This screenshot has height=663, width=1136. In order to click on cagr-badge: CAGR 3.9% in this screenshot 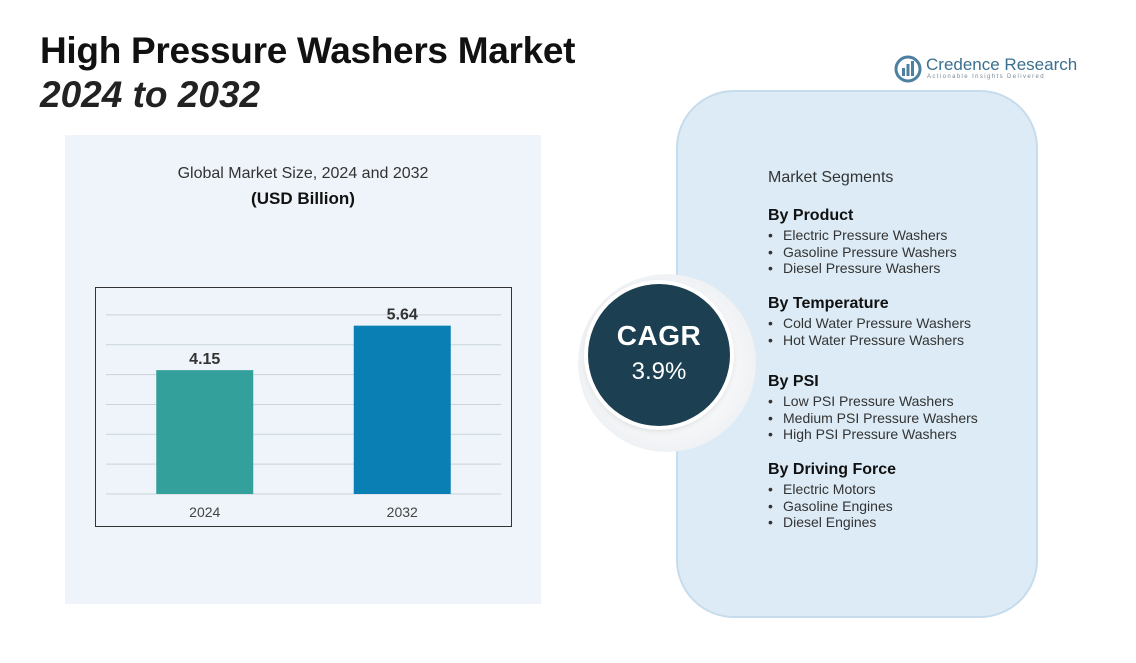, I will do `click(667, 363)`.